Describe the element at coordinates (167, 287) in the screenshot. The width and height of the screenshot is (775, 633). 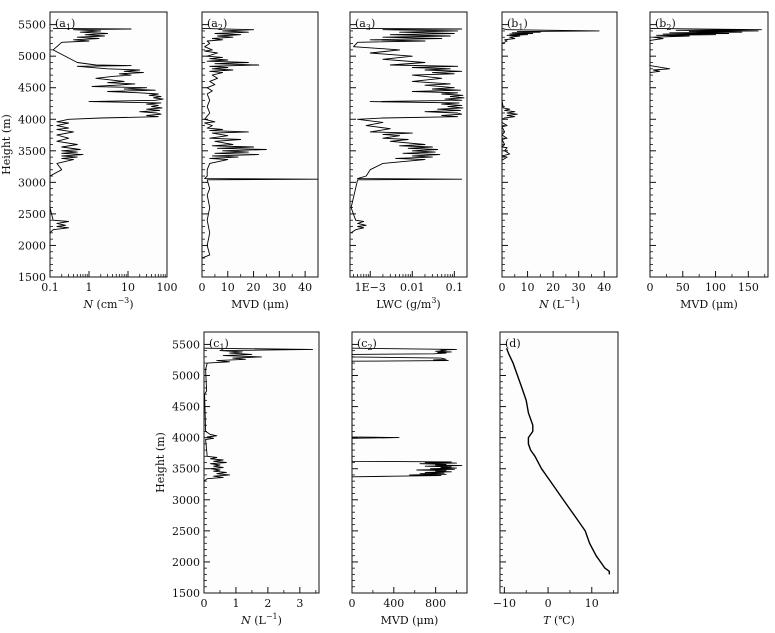
I see `x-tick-label: 100` at that location.